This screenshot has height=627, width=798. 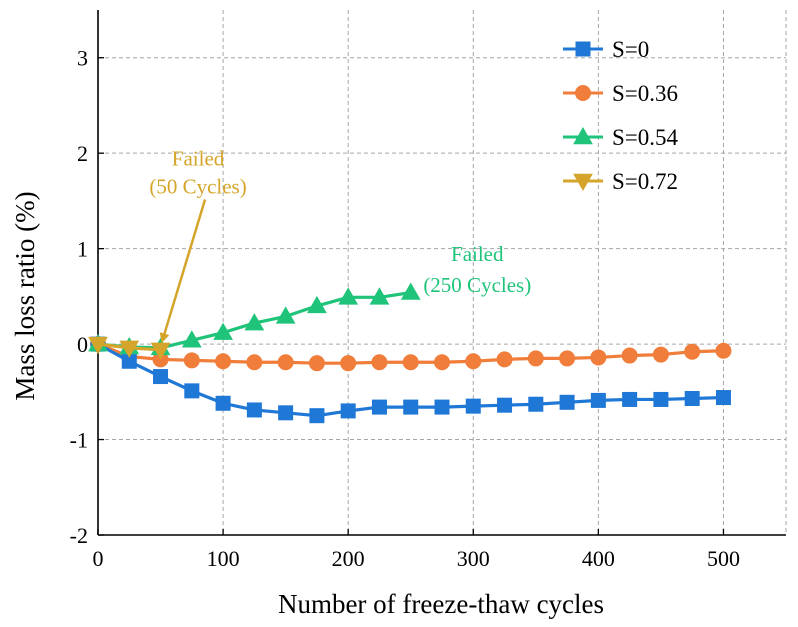 I want to click on x-tick-label: 200, so click(x=348, y=558).